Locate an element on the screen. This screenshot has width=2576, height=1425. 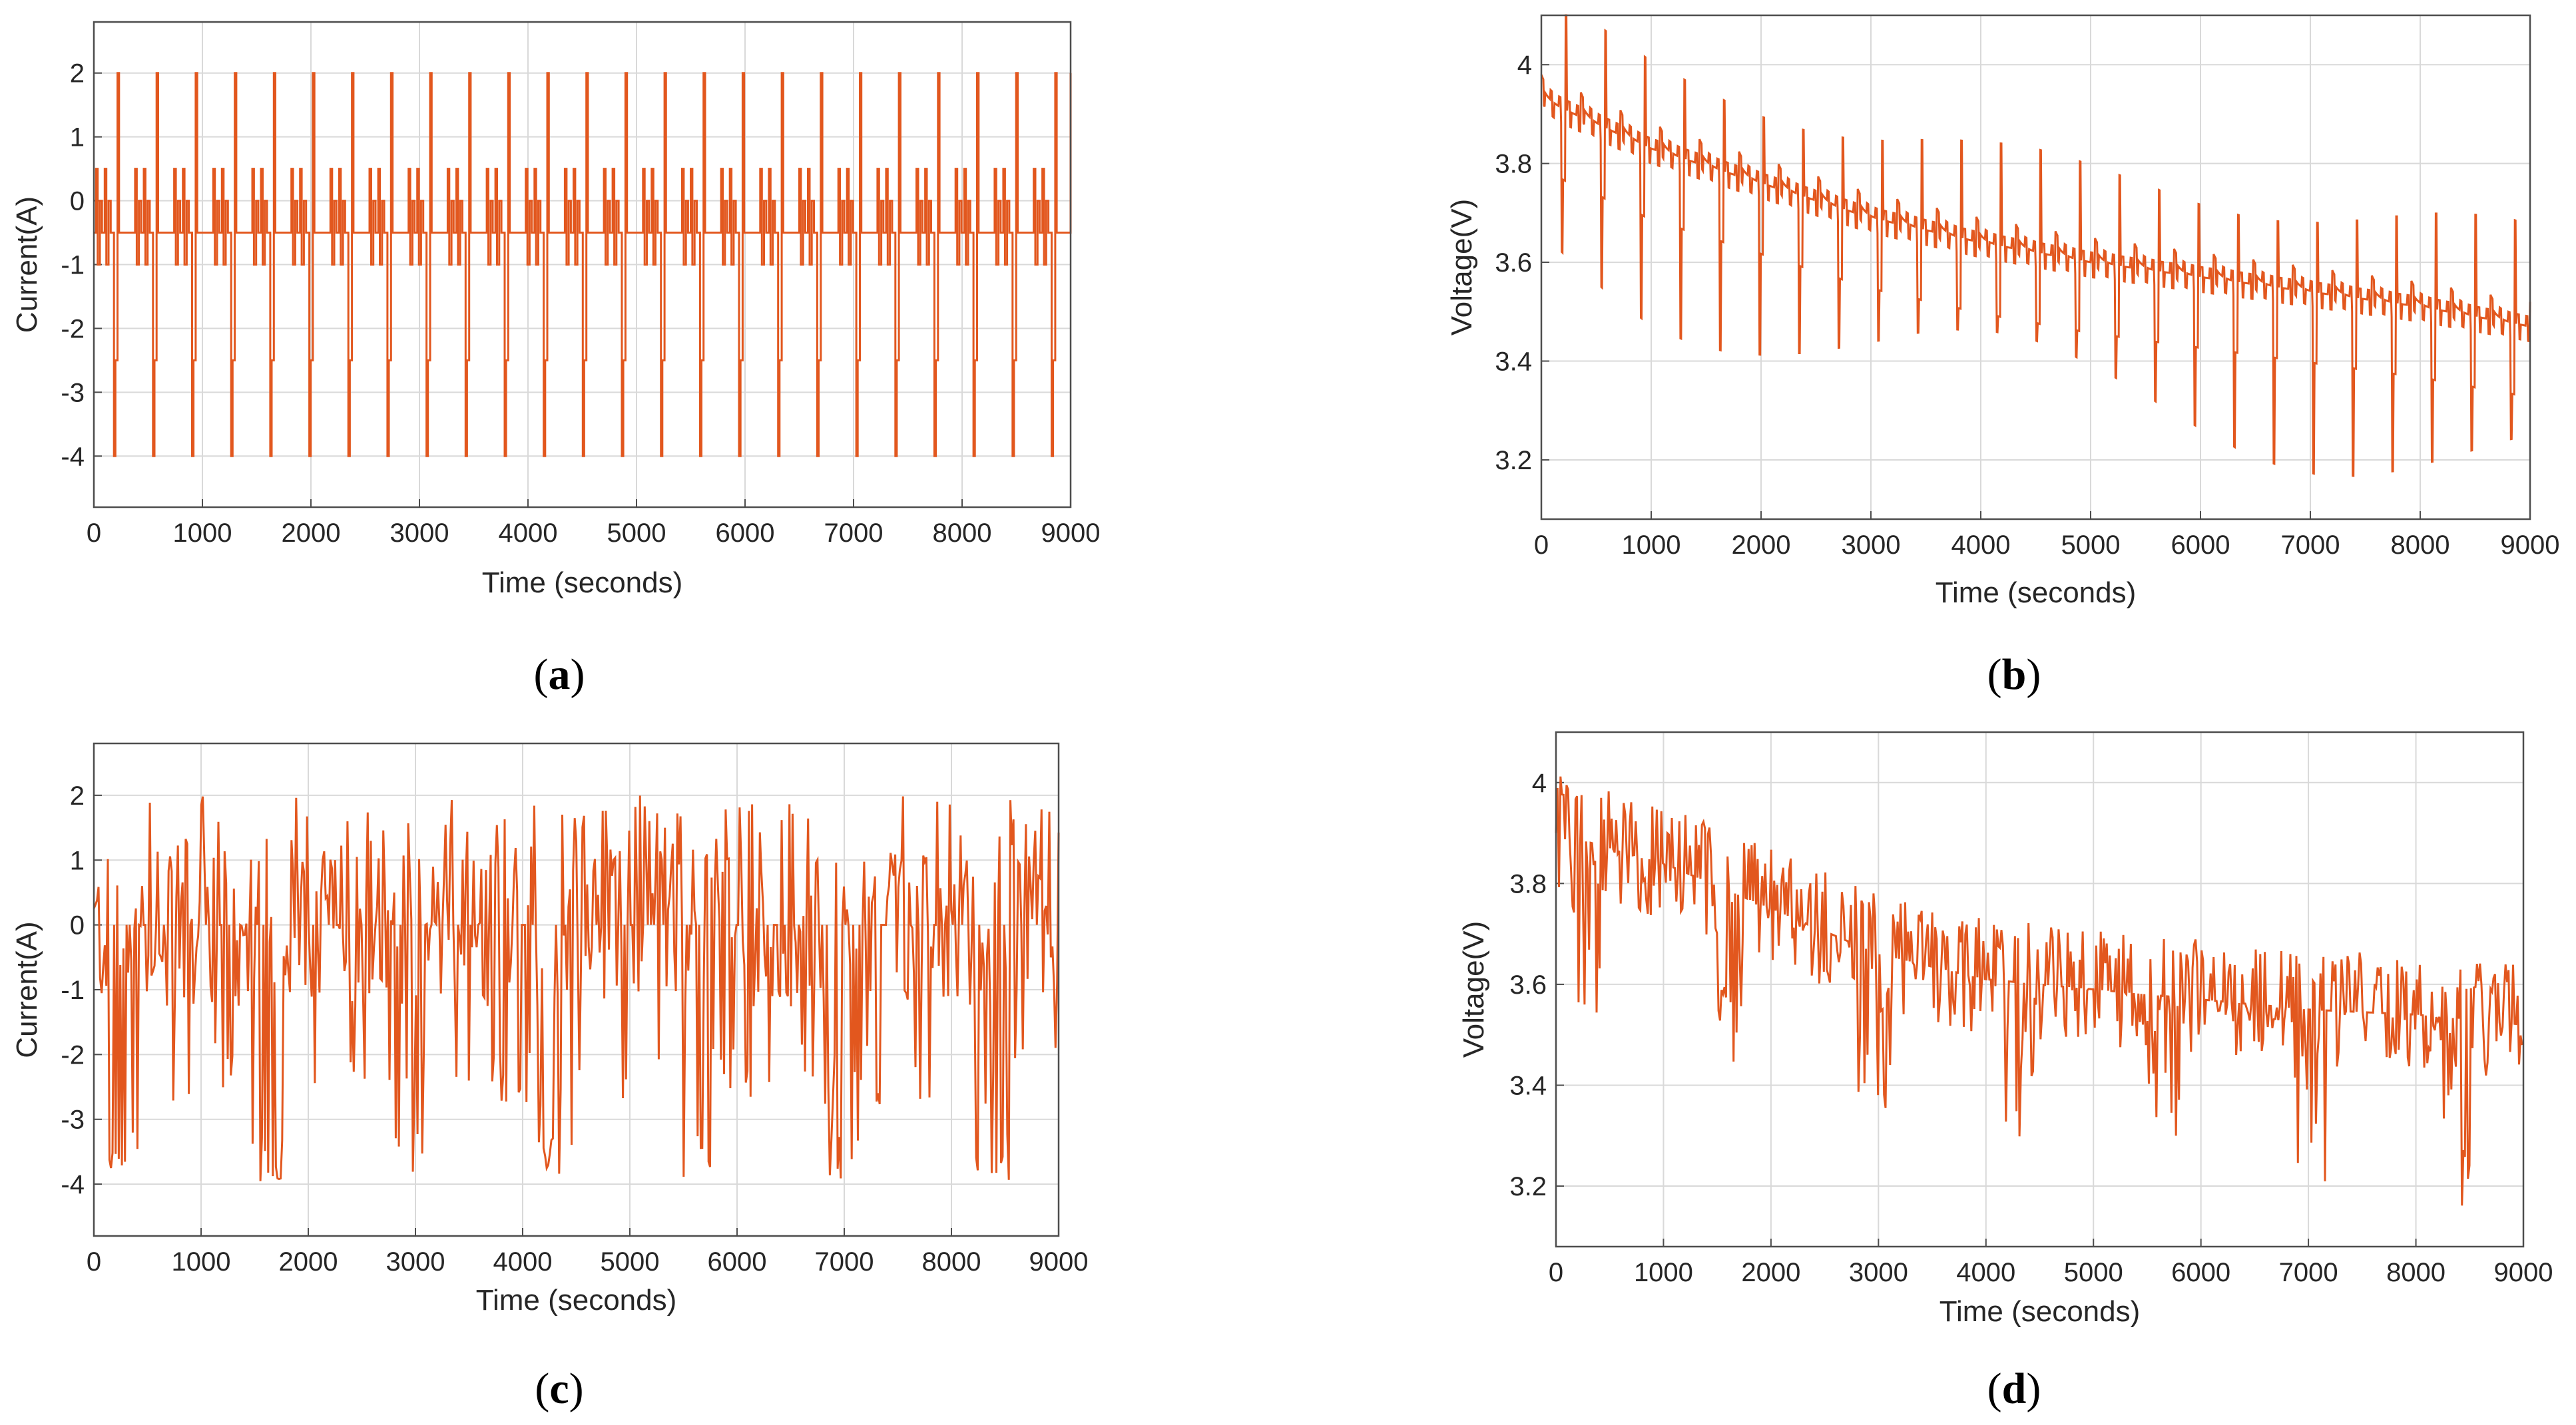
caption-a: (a) is located at coordinates (559, 674).